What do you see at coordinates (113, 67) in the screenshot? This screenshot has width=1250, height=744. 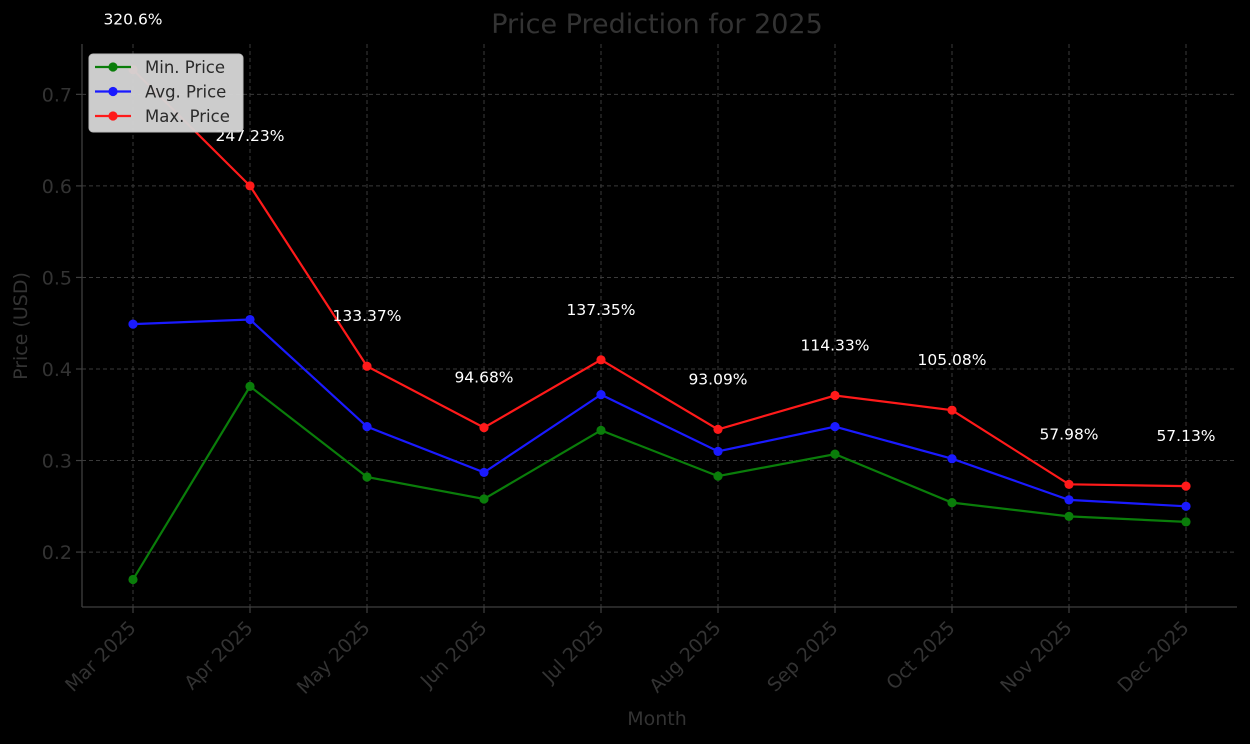 I see `legend-marker-min-price` at bounding box center [113, 67].